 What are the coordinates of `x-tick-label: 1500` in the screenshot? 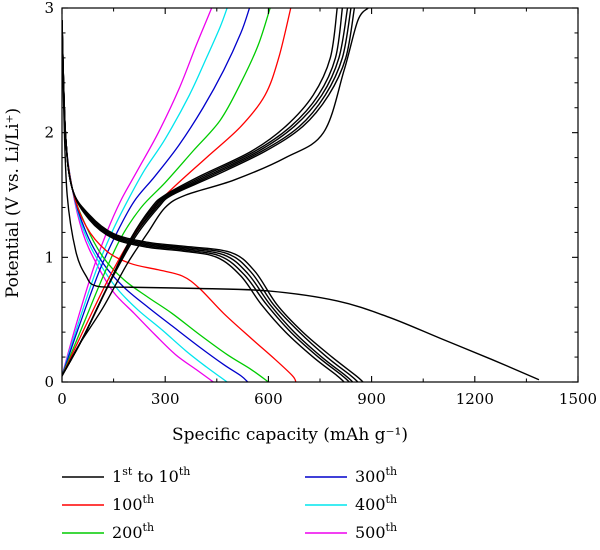 It's located at (578, 399).